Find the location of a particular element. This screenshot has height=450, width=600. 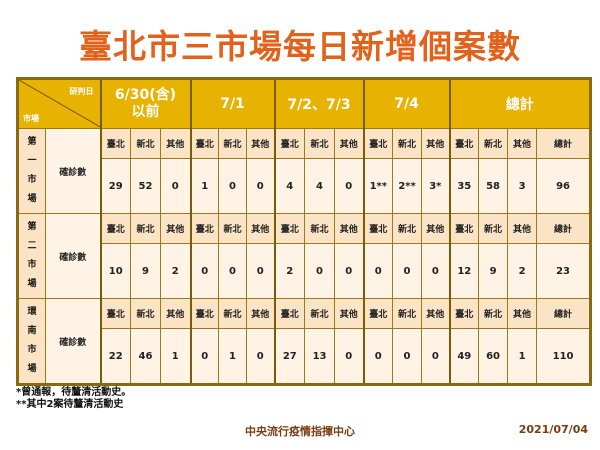

market-name: 環南市場 is located at coordinates (32, 340).